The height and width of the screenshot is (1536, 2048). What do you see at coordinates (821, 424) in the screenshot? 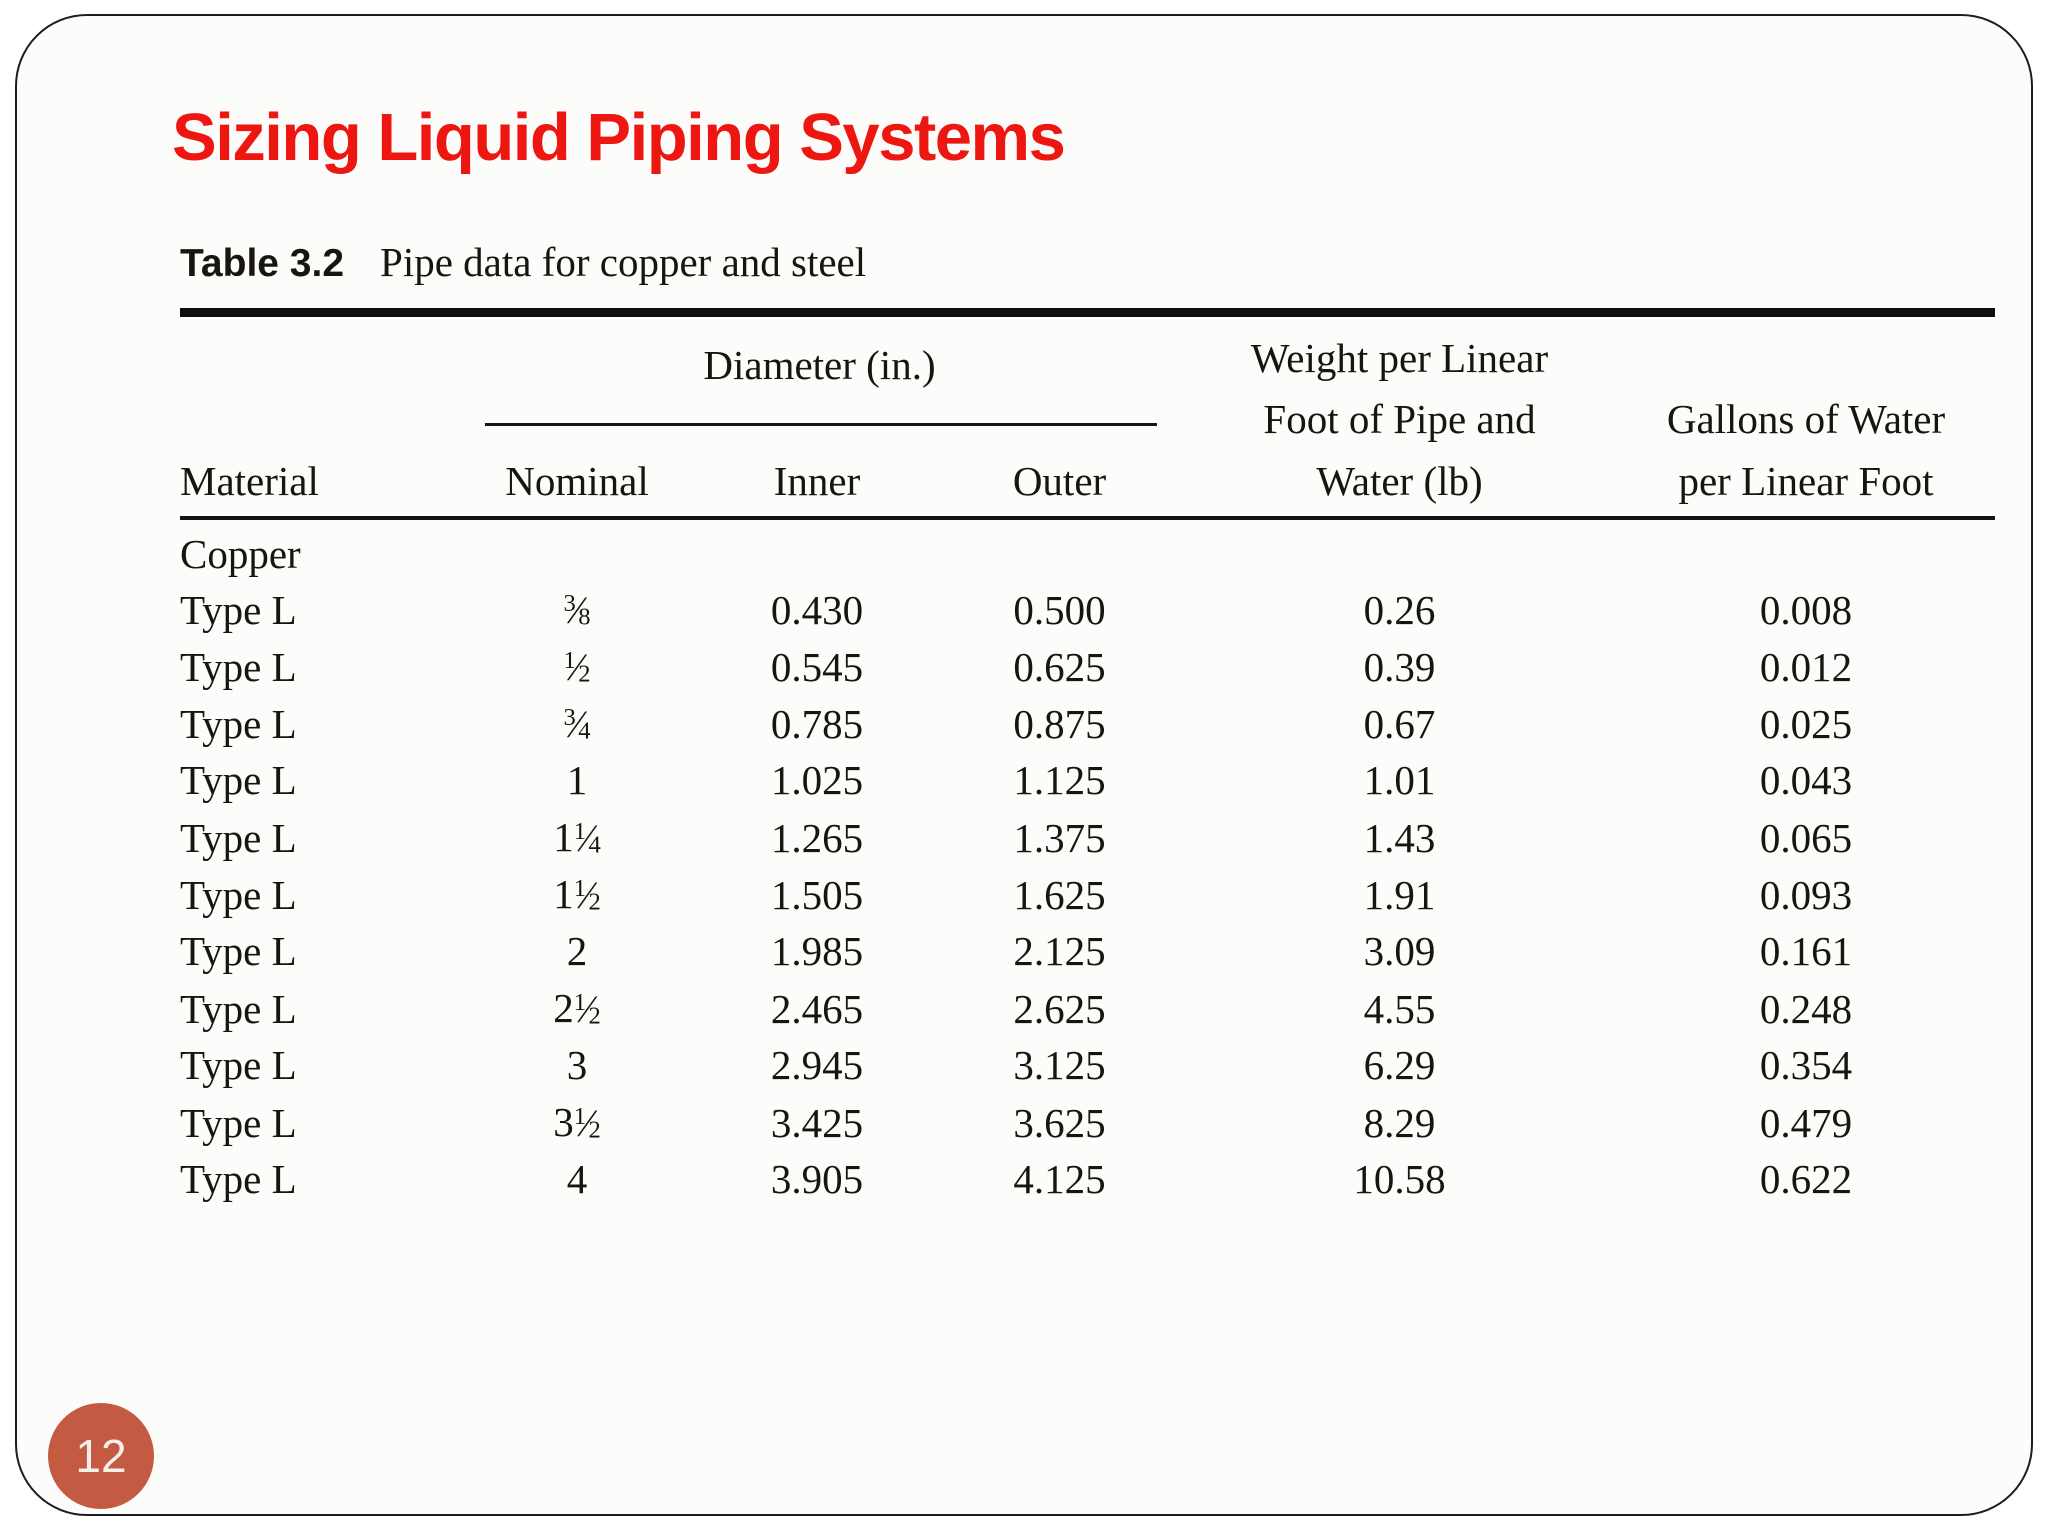
I see `diameter-group-underline` at bounding box center [821, 424].